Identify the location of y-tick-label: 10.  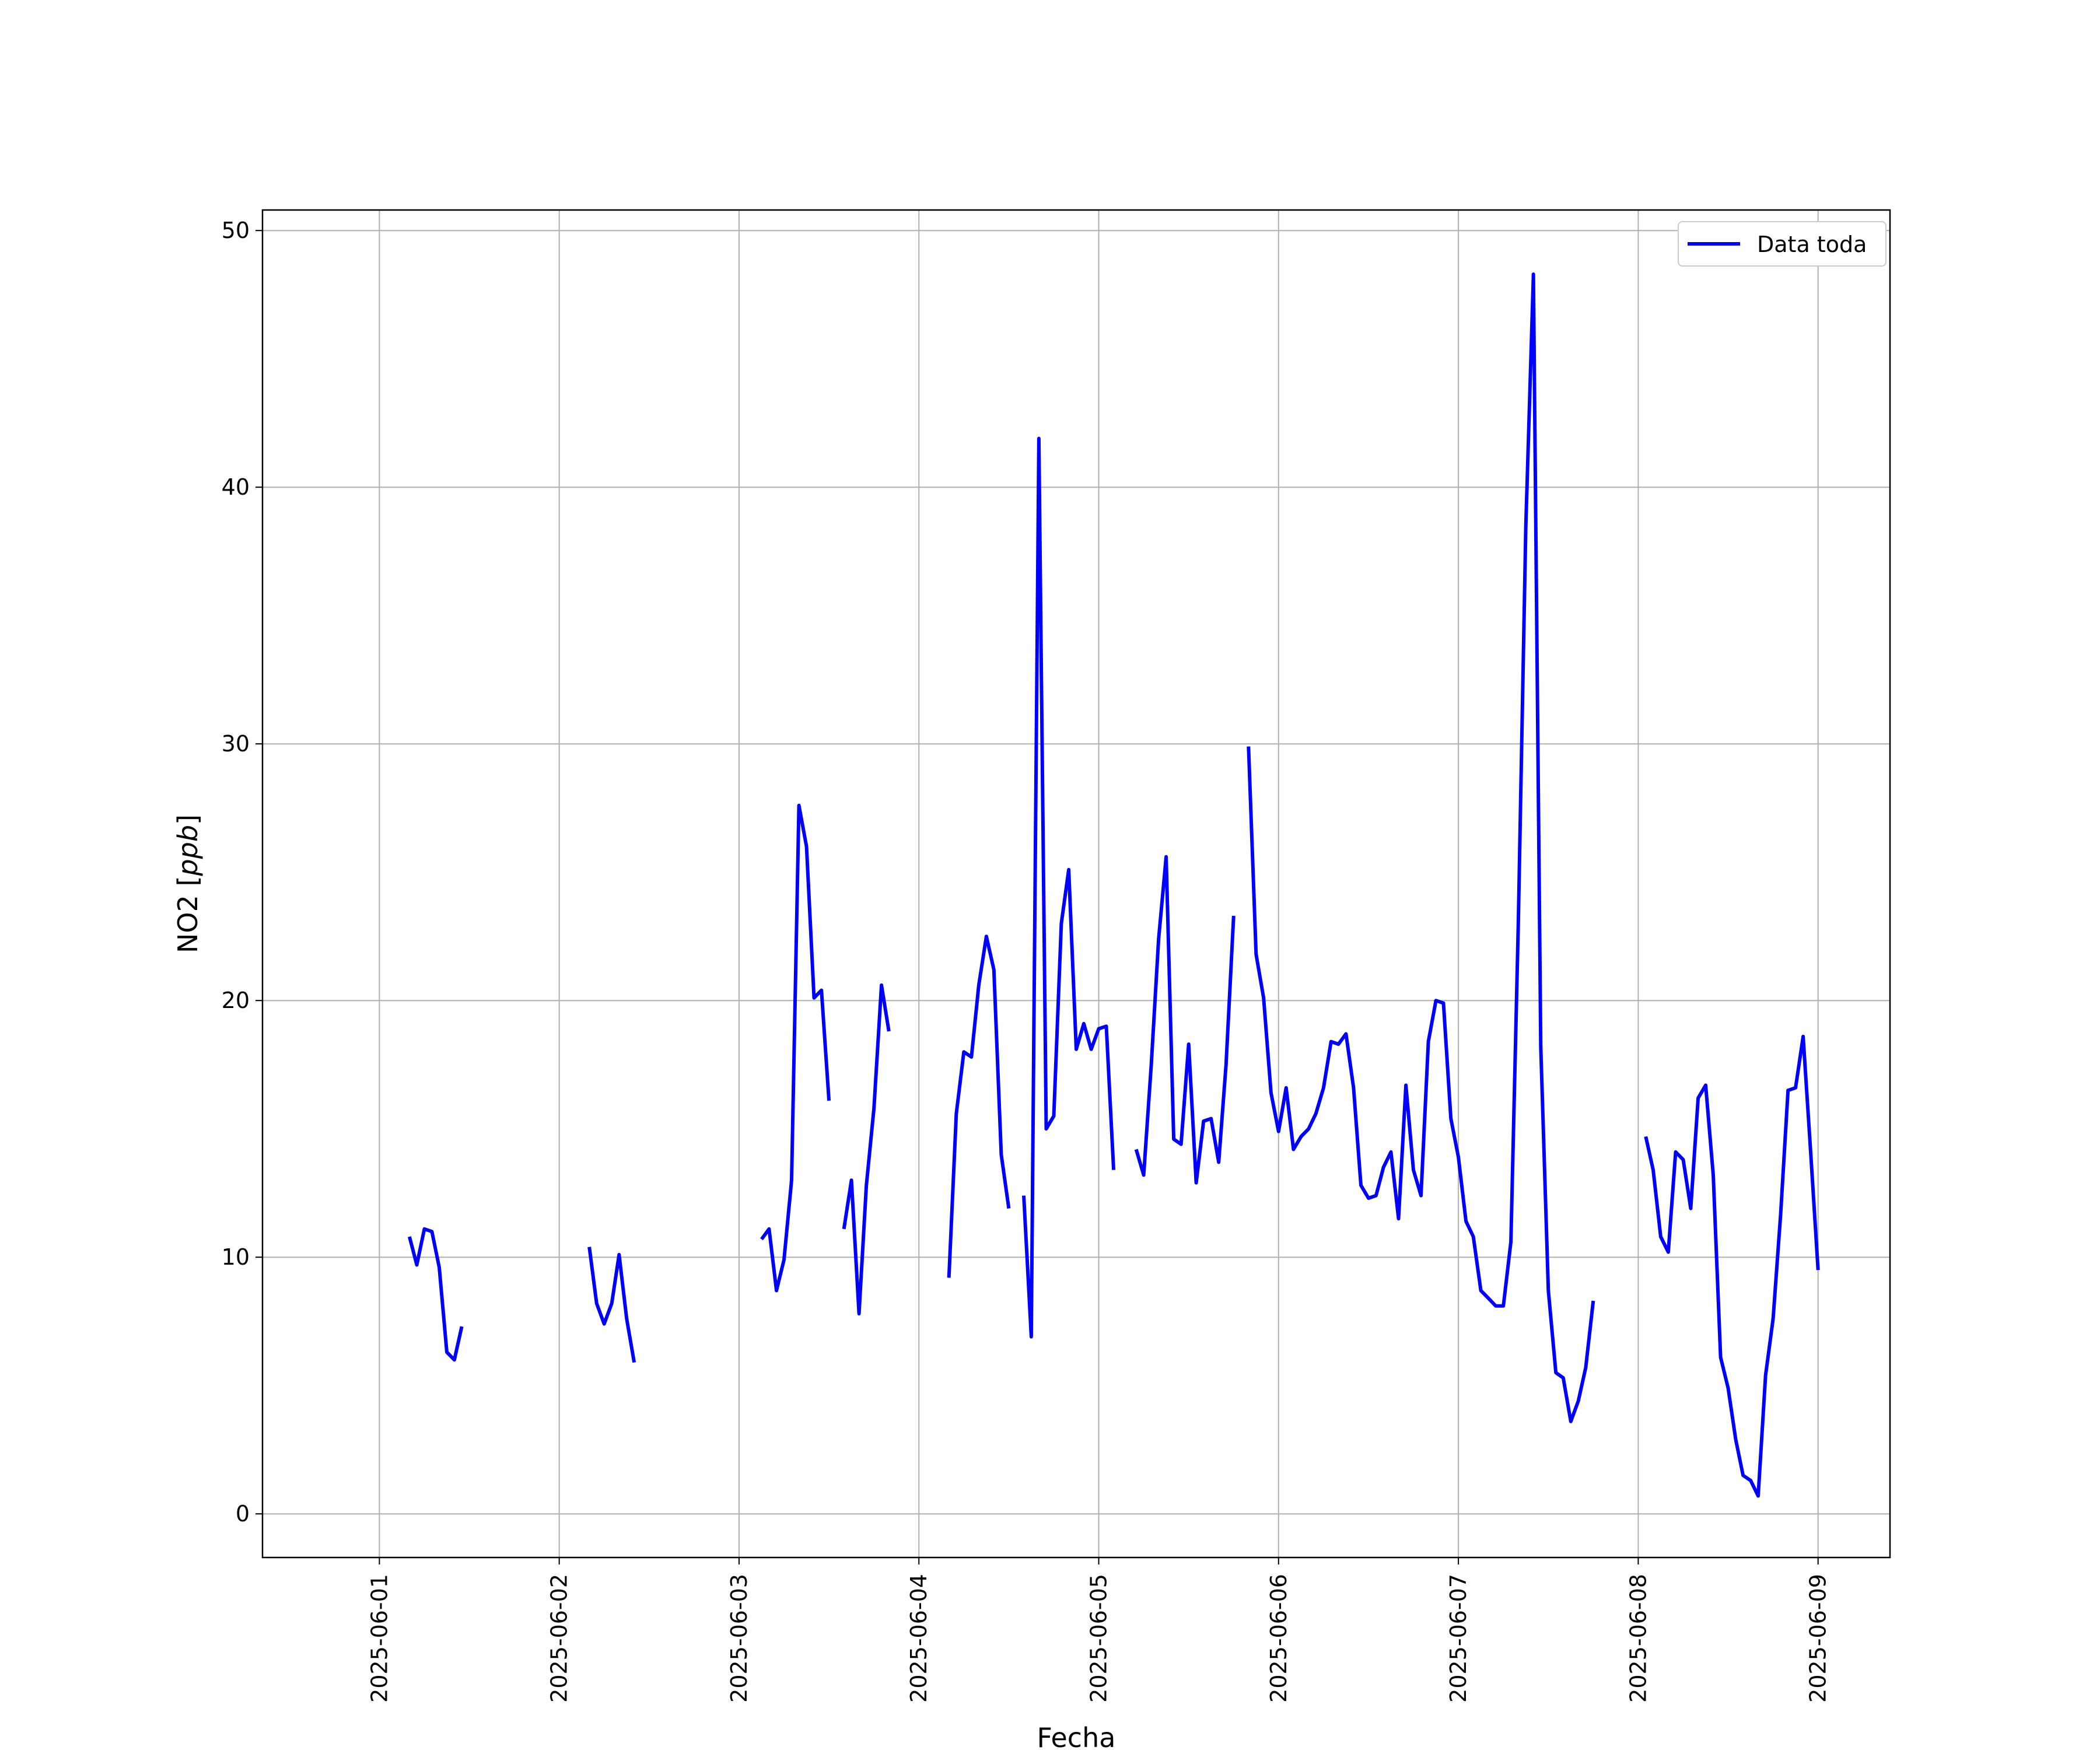
(236, 1257).